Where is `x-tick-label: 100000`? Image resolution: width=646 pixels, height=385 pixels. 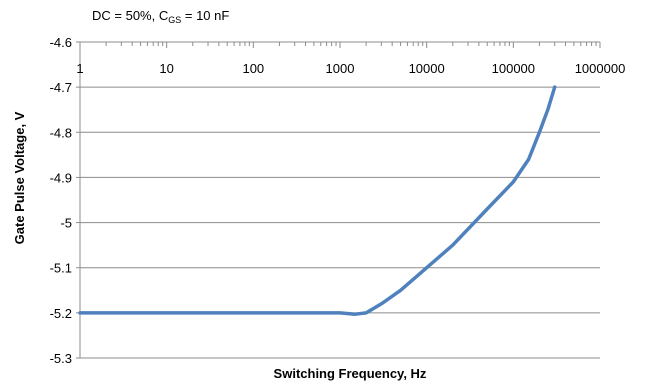
x-tick-label: 100000 is located at coordinates (513, 68).